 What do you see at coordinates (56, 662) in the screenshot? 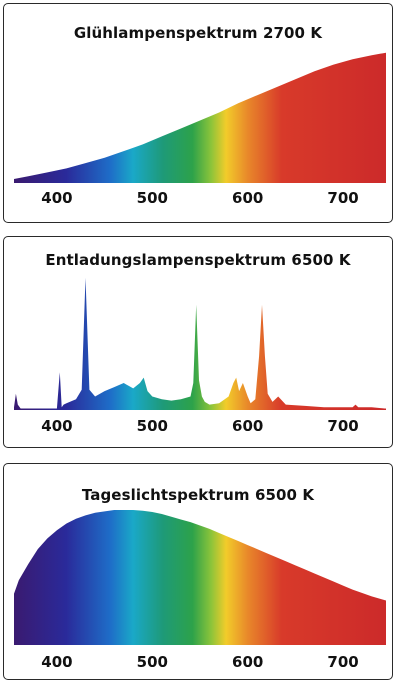
I see `daylight-x-tick: 400` at bounding box center [56, 662].